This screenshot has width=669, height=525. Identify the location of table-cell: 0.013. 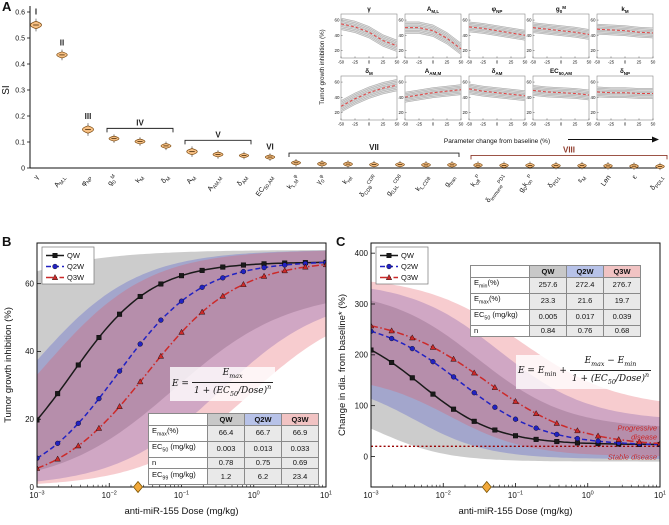
(263, 449).